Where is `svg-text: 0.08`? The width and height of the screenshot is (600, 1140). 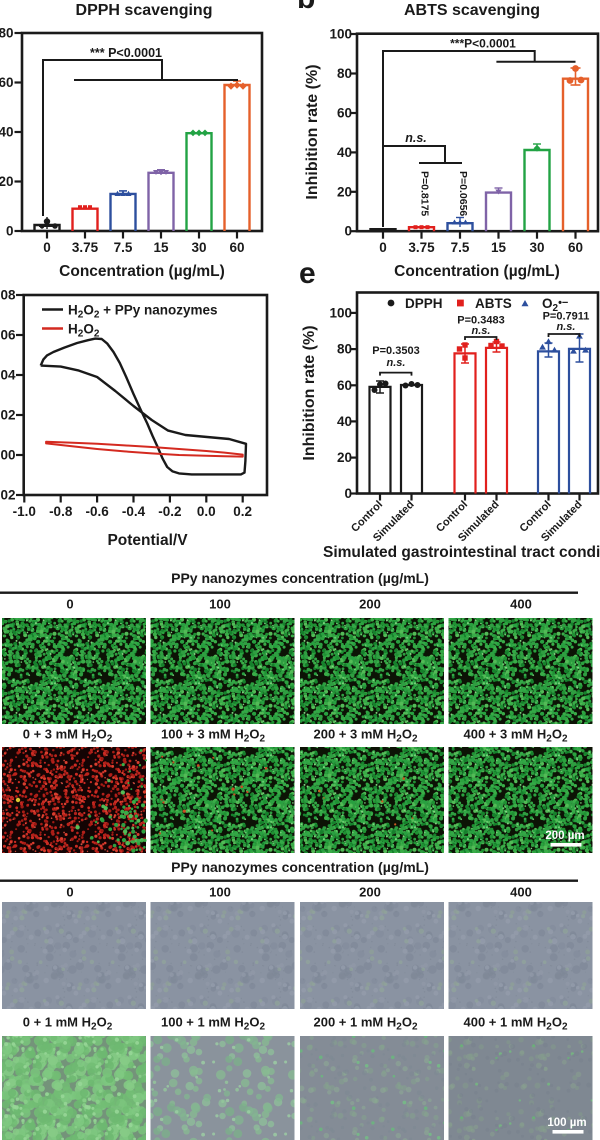
svg-text: 0.08 is located at coordinates (8, 295).